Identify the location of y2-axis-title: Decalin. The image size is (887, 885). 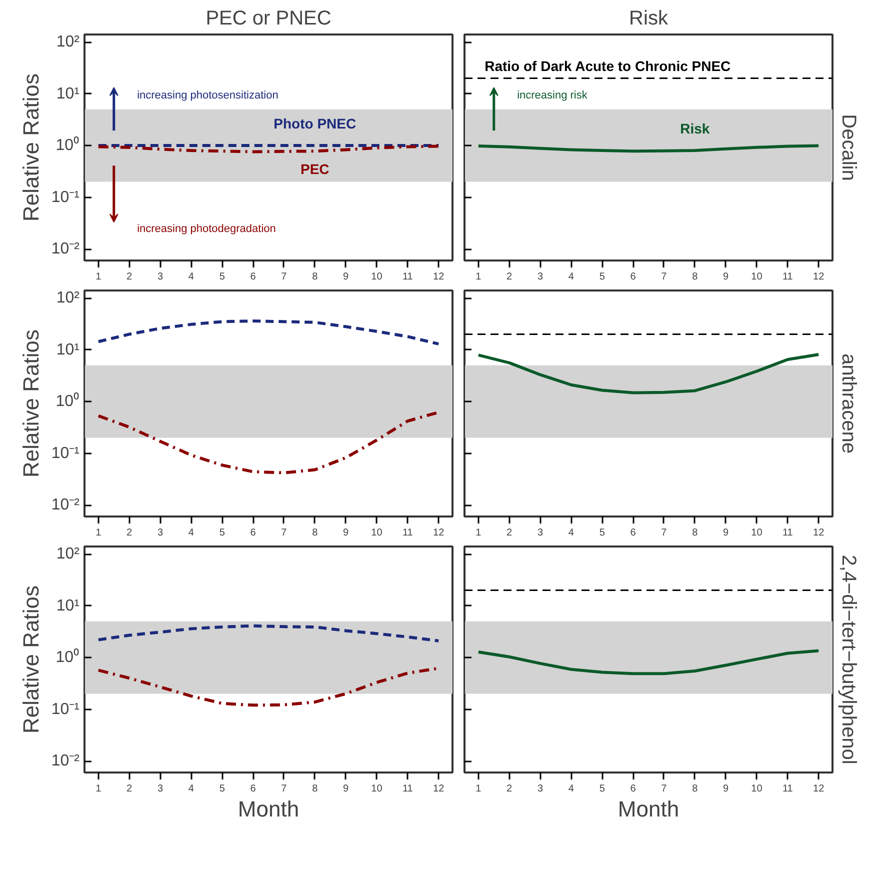
(849, 147).